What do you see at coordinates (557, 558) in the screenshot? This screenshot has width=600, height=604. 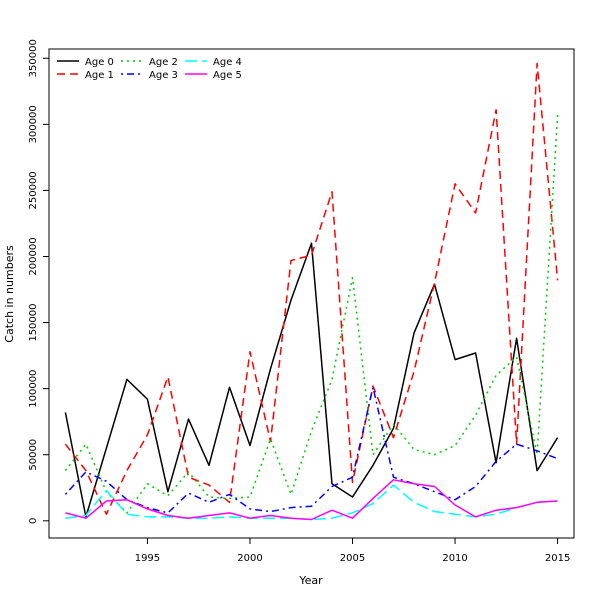 I see `x-tick-label: 2015` at bounding box center [557, 558].